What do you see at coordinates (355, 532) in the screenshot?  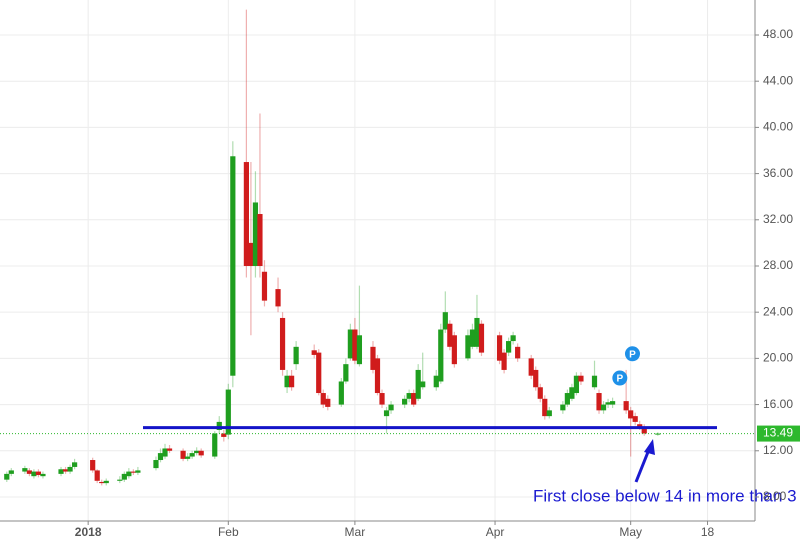 I see `x-tick-label: Mar` at bounding box center [355, 532].